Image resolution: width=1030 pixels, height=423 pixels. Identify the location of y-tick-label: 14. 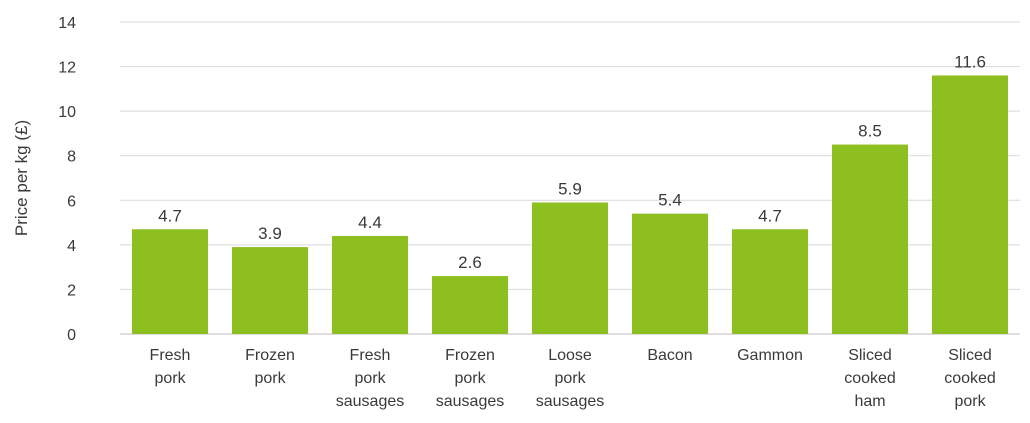
(67, 23).